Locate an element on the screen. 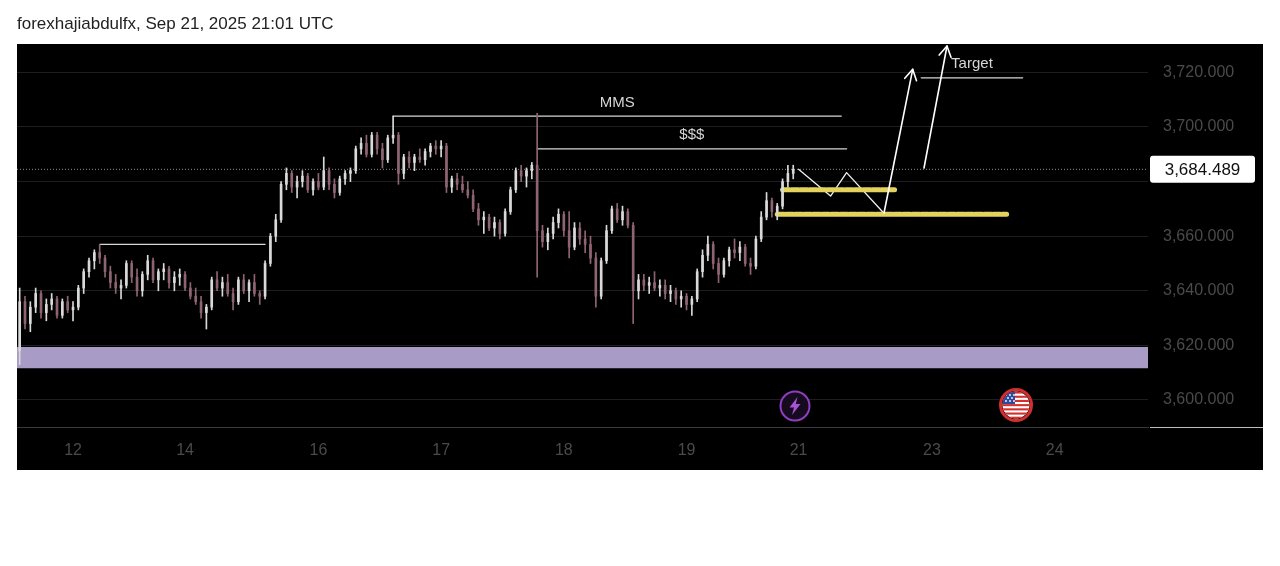  x-tick-label: 12 is located at coordinates (73, 450).